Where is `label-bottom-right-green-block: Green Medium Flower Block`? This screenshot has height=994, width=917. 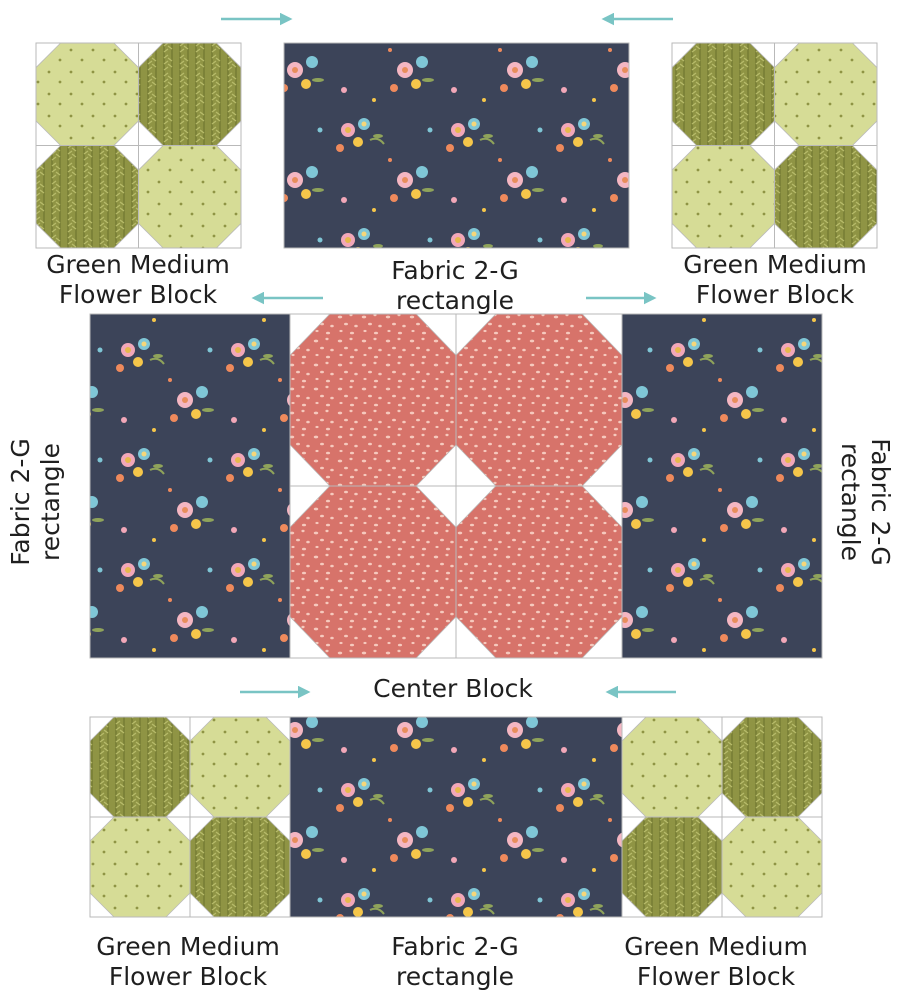 label-bottom-right-green-block: Green Medium Flower Block is located at coordinates (716, 961).